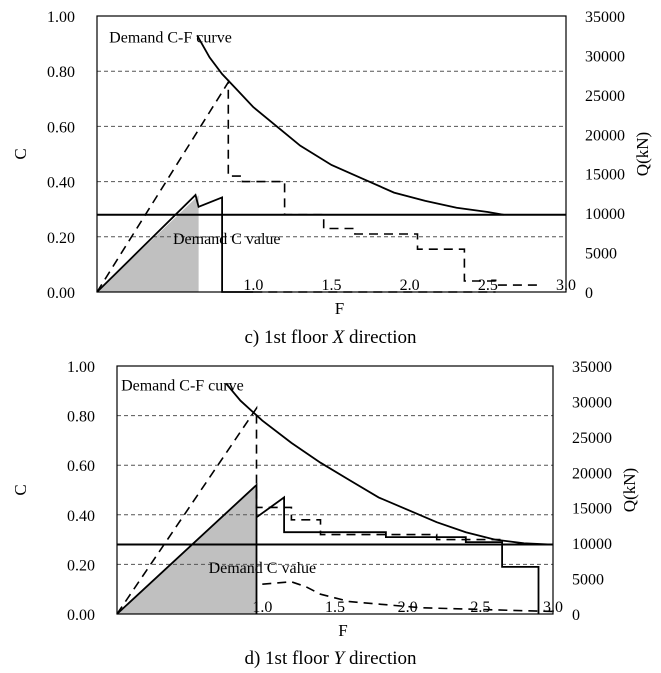  I want to click on x-tick-label: 2.5, so click(480, 607).